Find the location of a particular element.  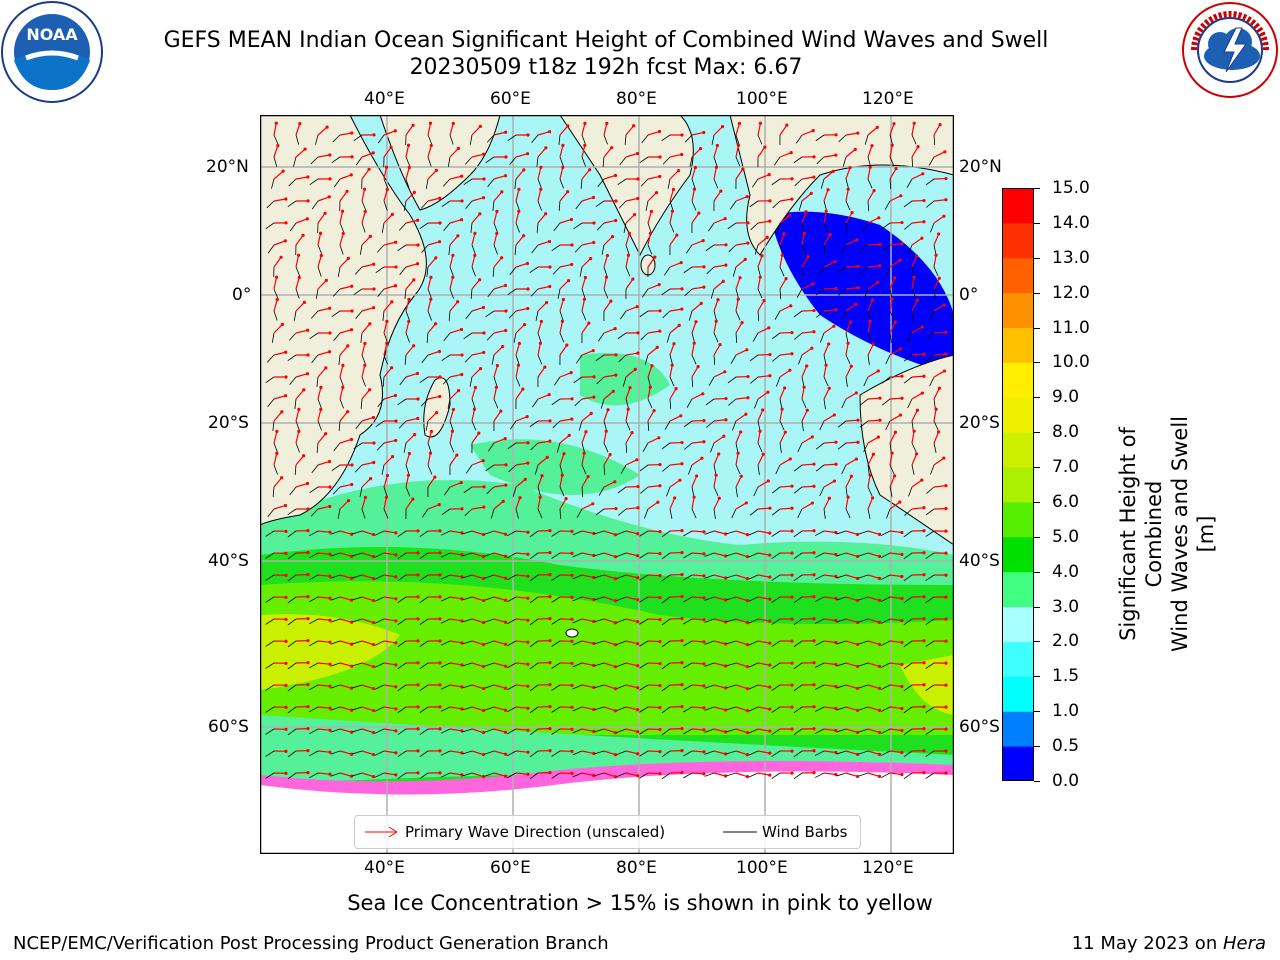

wind-barb-swatch is located at coordinates (740, 832).